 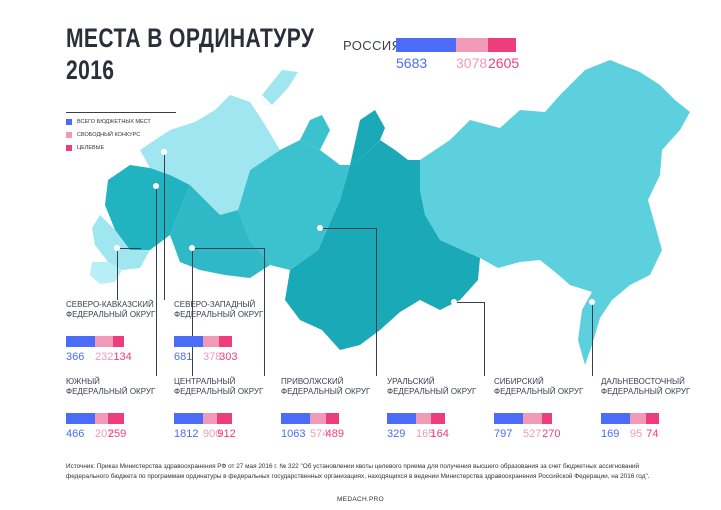 I want to click on district-label-urfo: УРАЛЬСКИЙ ФЕДЕРАЛЬНЫЙ ОКРУГ, so click(x=431, y=387).